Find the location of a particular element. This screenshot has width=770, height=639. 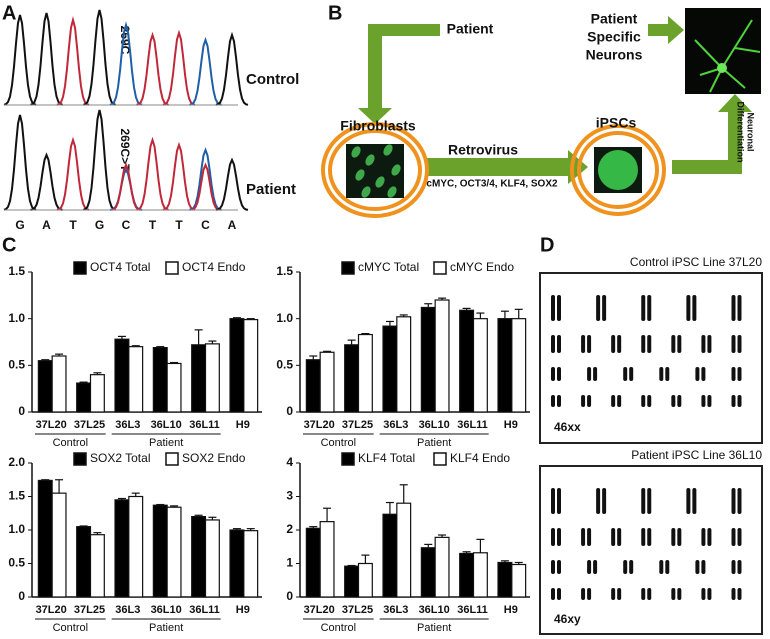

diagram-label: Differentiation is located at coordinates (741, 131).